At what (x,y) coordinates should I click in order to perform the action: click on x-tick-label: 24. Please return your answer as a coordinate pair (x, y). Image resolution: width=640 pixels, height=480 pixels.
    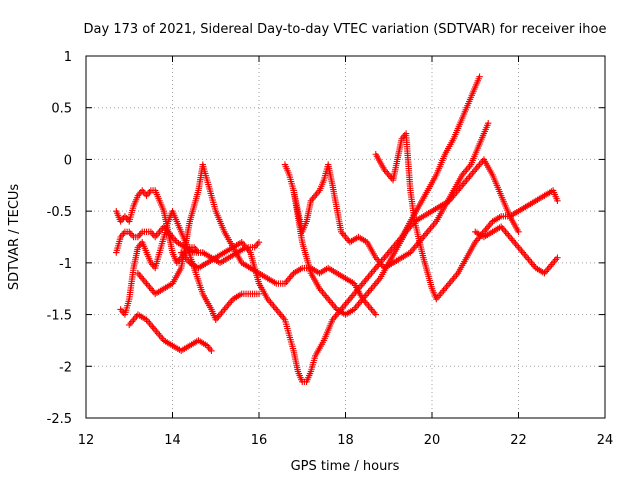
    Looking at the image, I should click on (605, 440).